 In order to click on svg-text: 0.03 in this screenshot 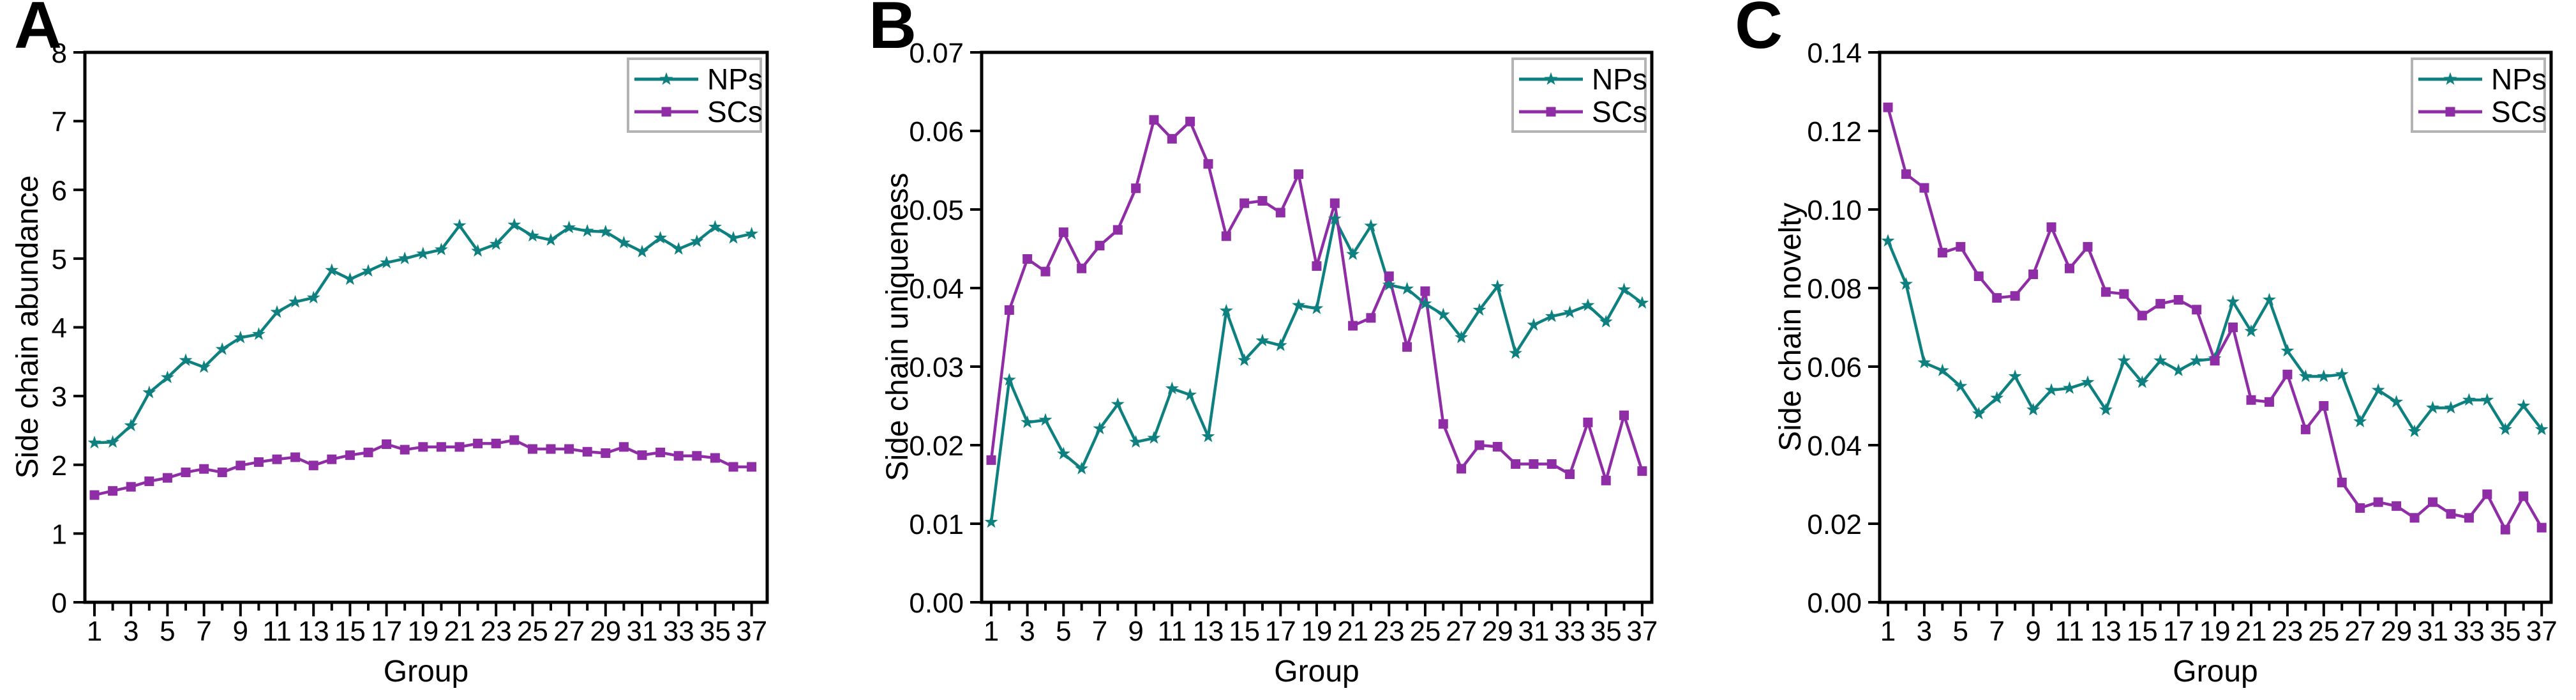, I will do `click(936, 367)`.